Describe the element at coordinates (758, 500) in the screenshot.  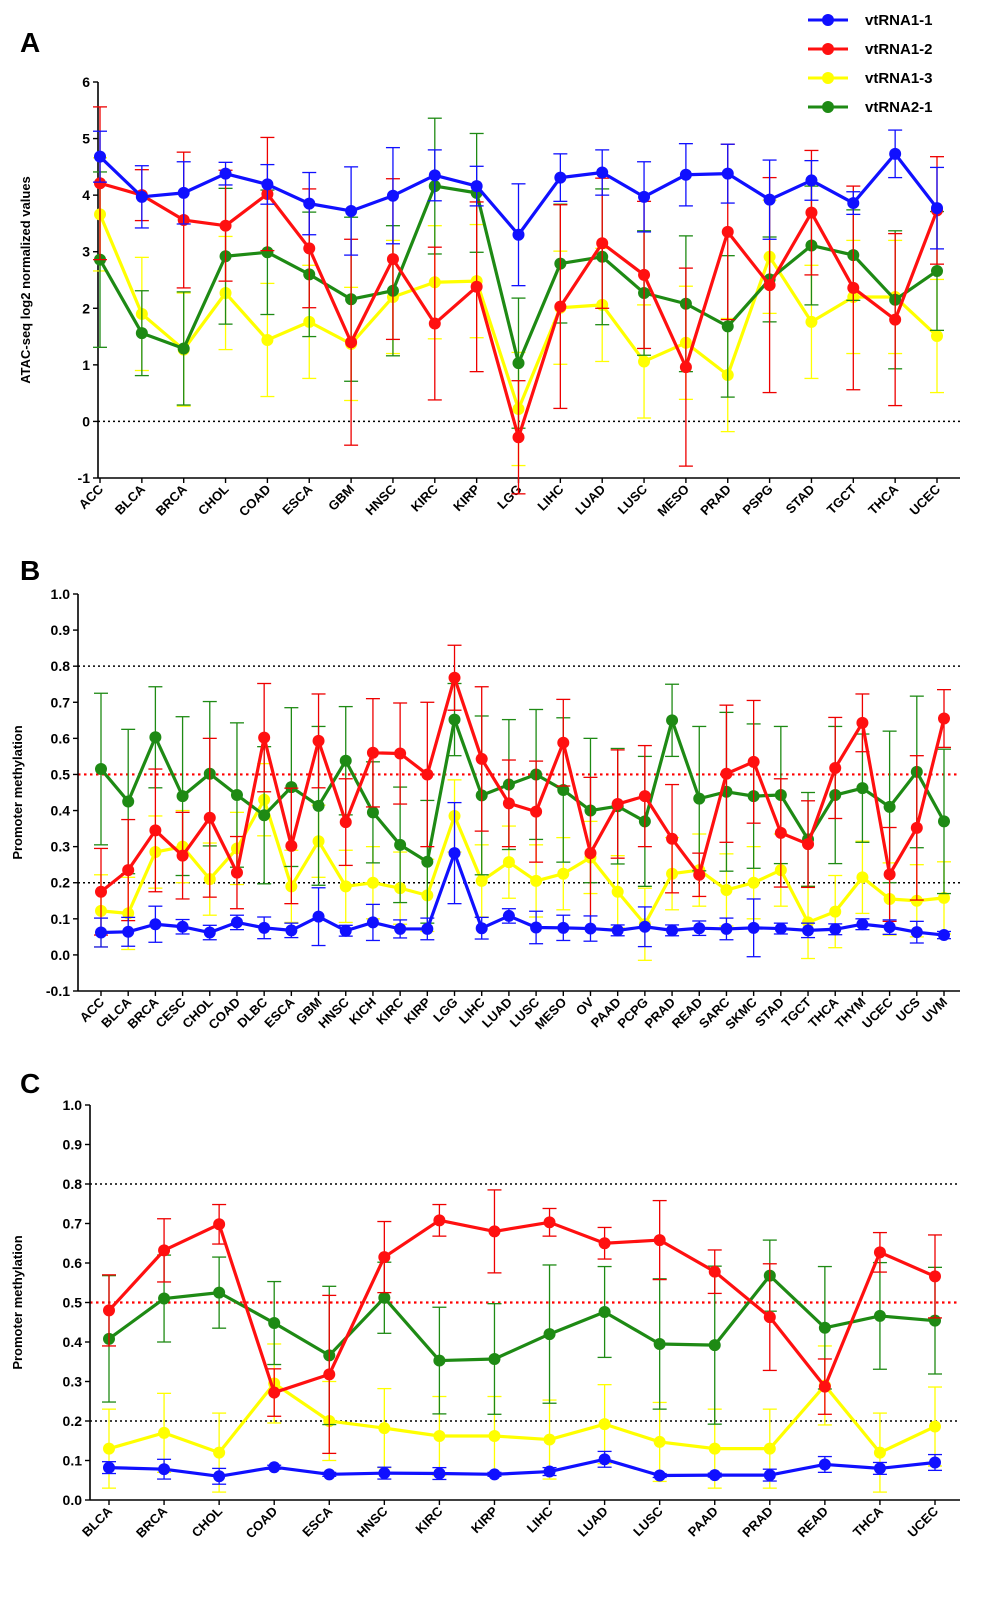
I see `x-tick-label: PSPG` at that location.